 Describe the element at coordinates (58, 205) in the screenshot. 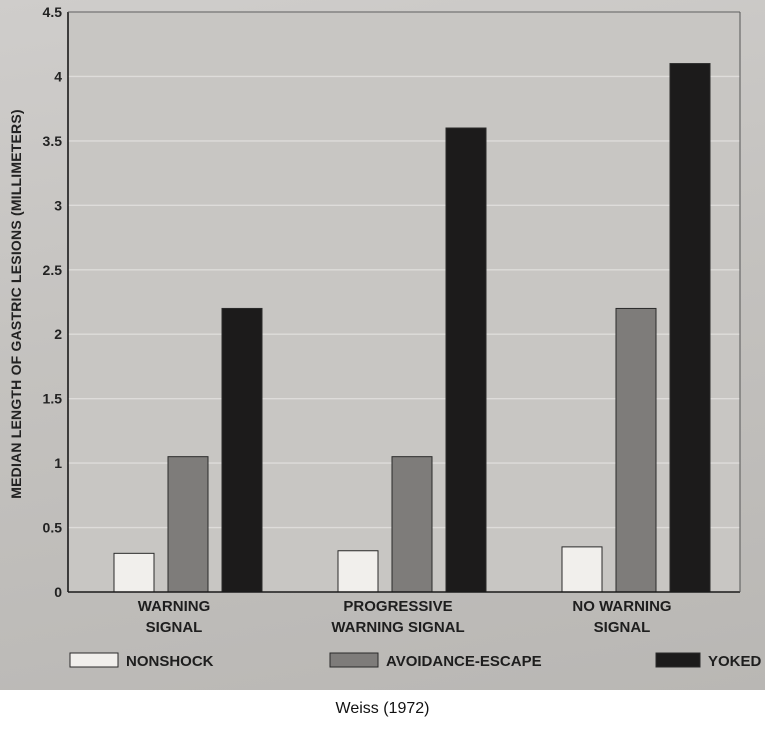

I see `y-tick-label: 3` at that location.